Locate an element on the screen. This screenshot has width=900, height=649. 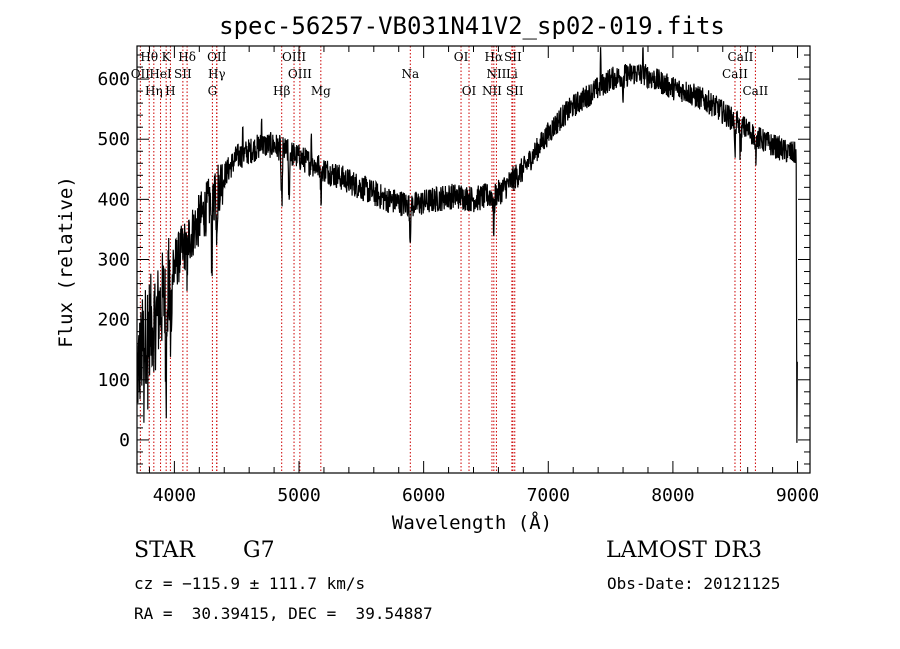
spectral-line-label: K is located at coordinates (167, 57).